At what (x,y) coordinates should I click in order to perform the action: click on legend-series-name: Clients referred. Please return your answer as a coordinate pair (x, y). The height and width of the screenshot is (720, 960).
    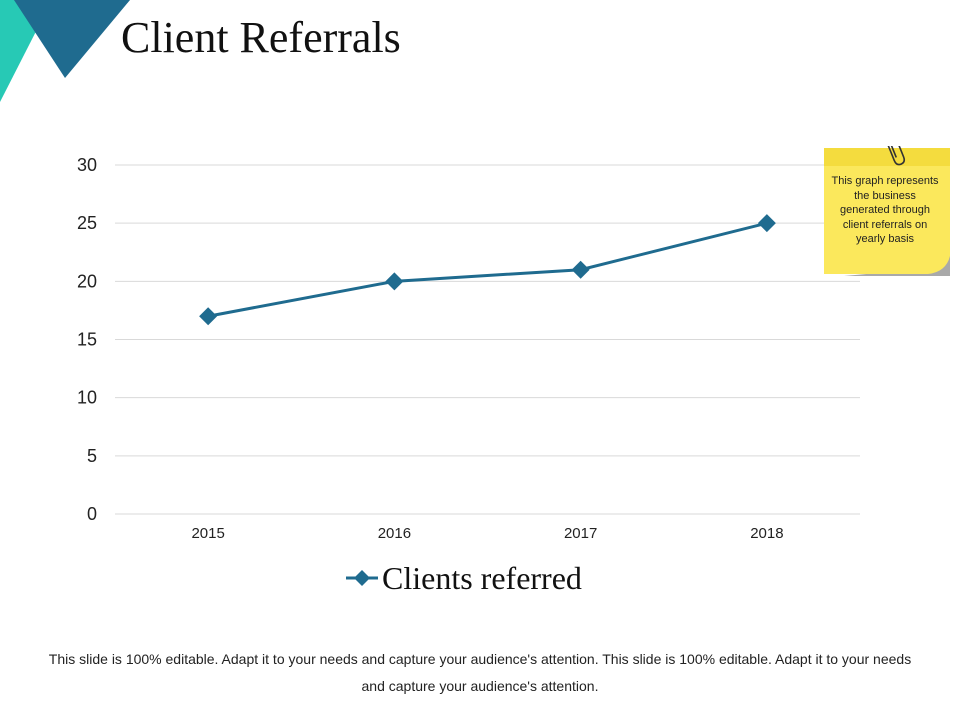
    Looking at the image, I should click on (482, 577).